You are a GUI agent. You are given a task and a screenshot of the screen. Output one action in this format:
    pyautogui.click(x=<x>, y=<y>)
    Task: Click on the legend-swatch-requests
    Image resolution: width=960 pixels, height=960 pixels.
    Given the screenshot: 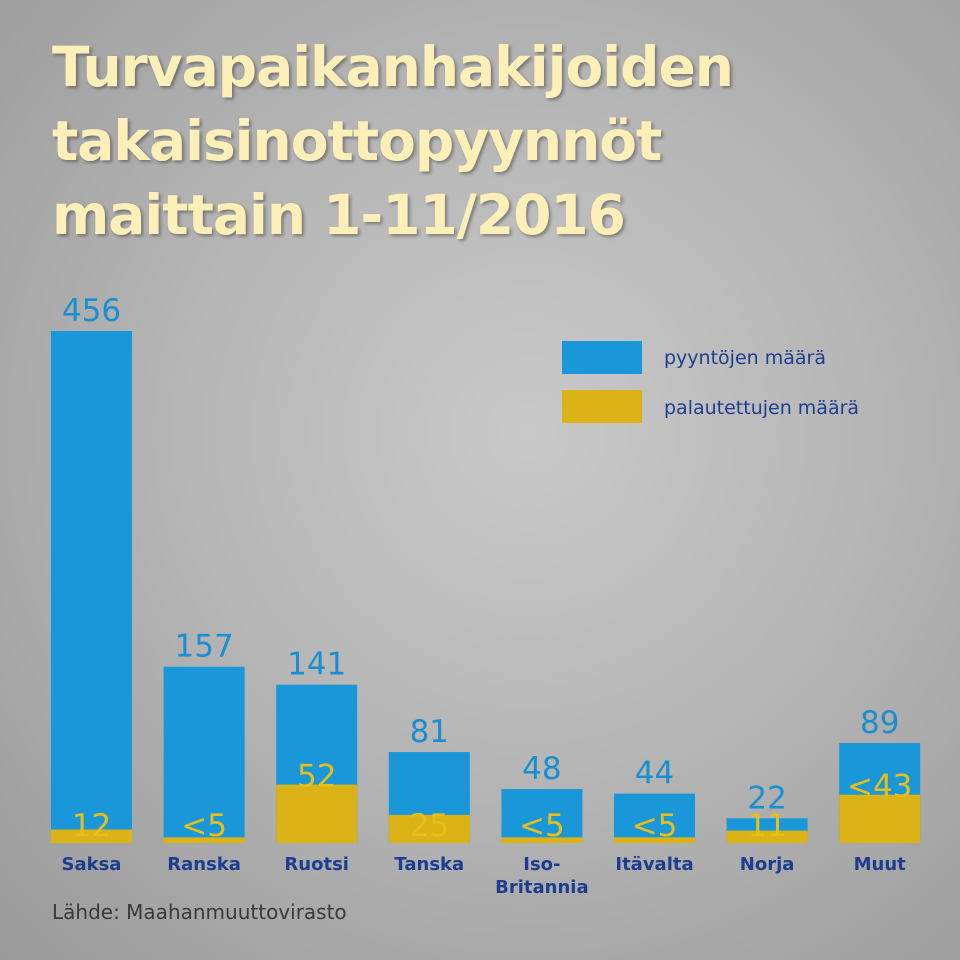 What is the action you would take?
    pyautogui.click(x=602, y=357)
    